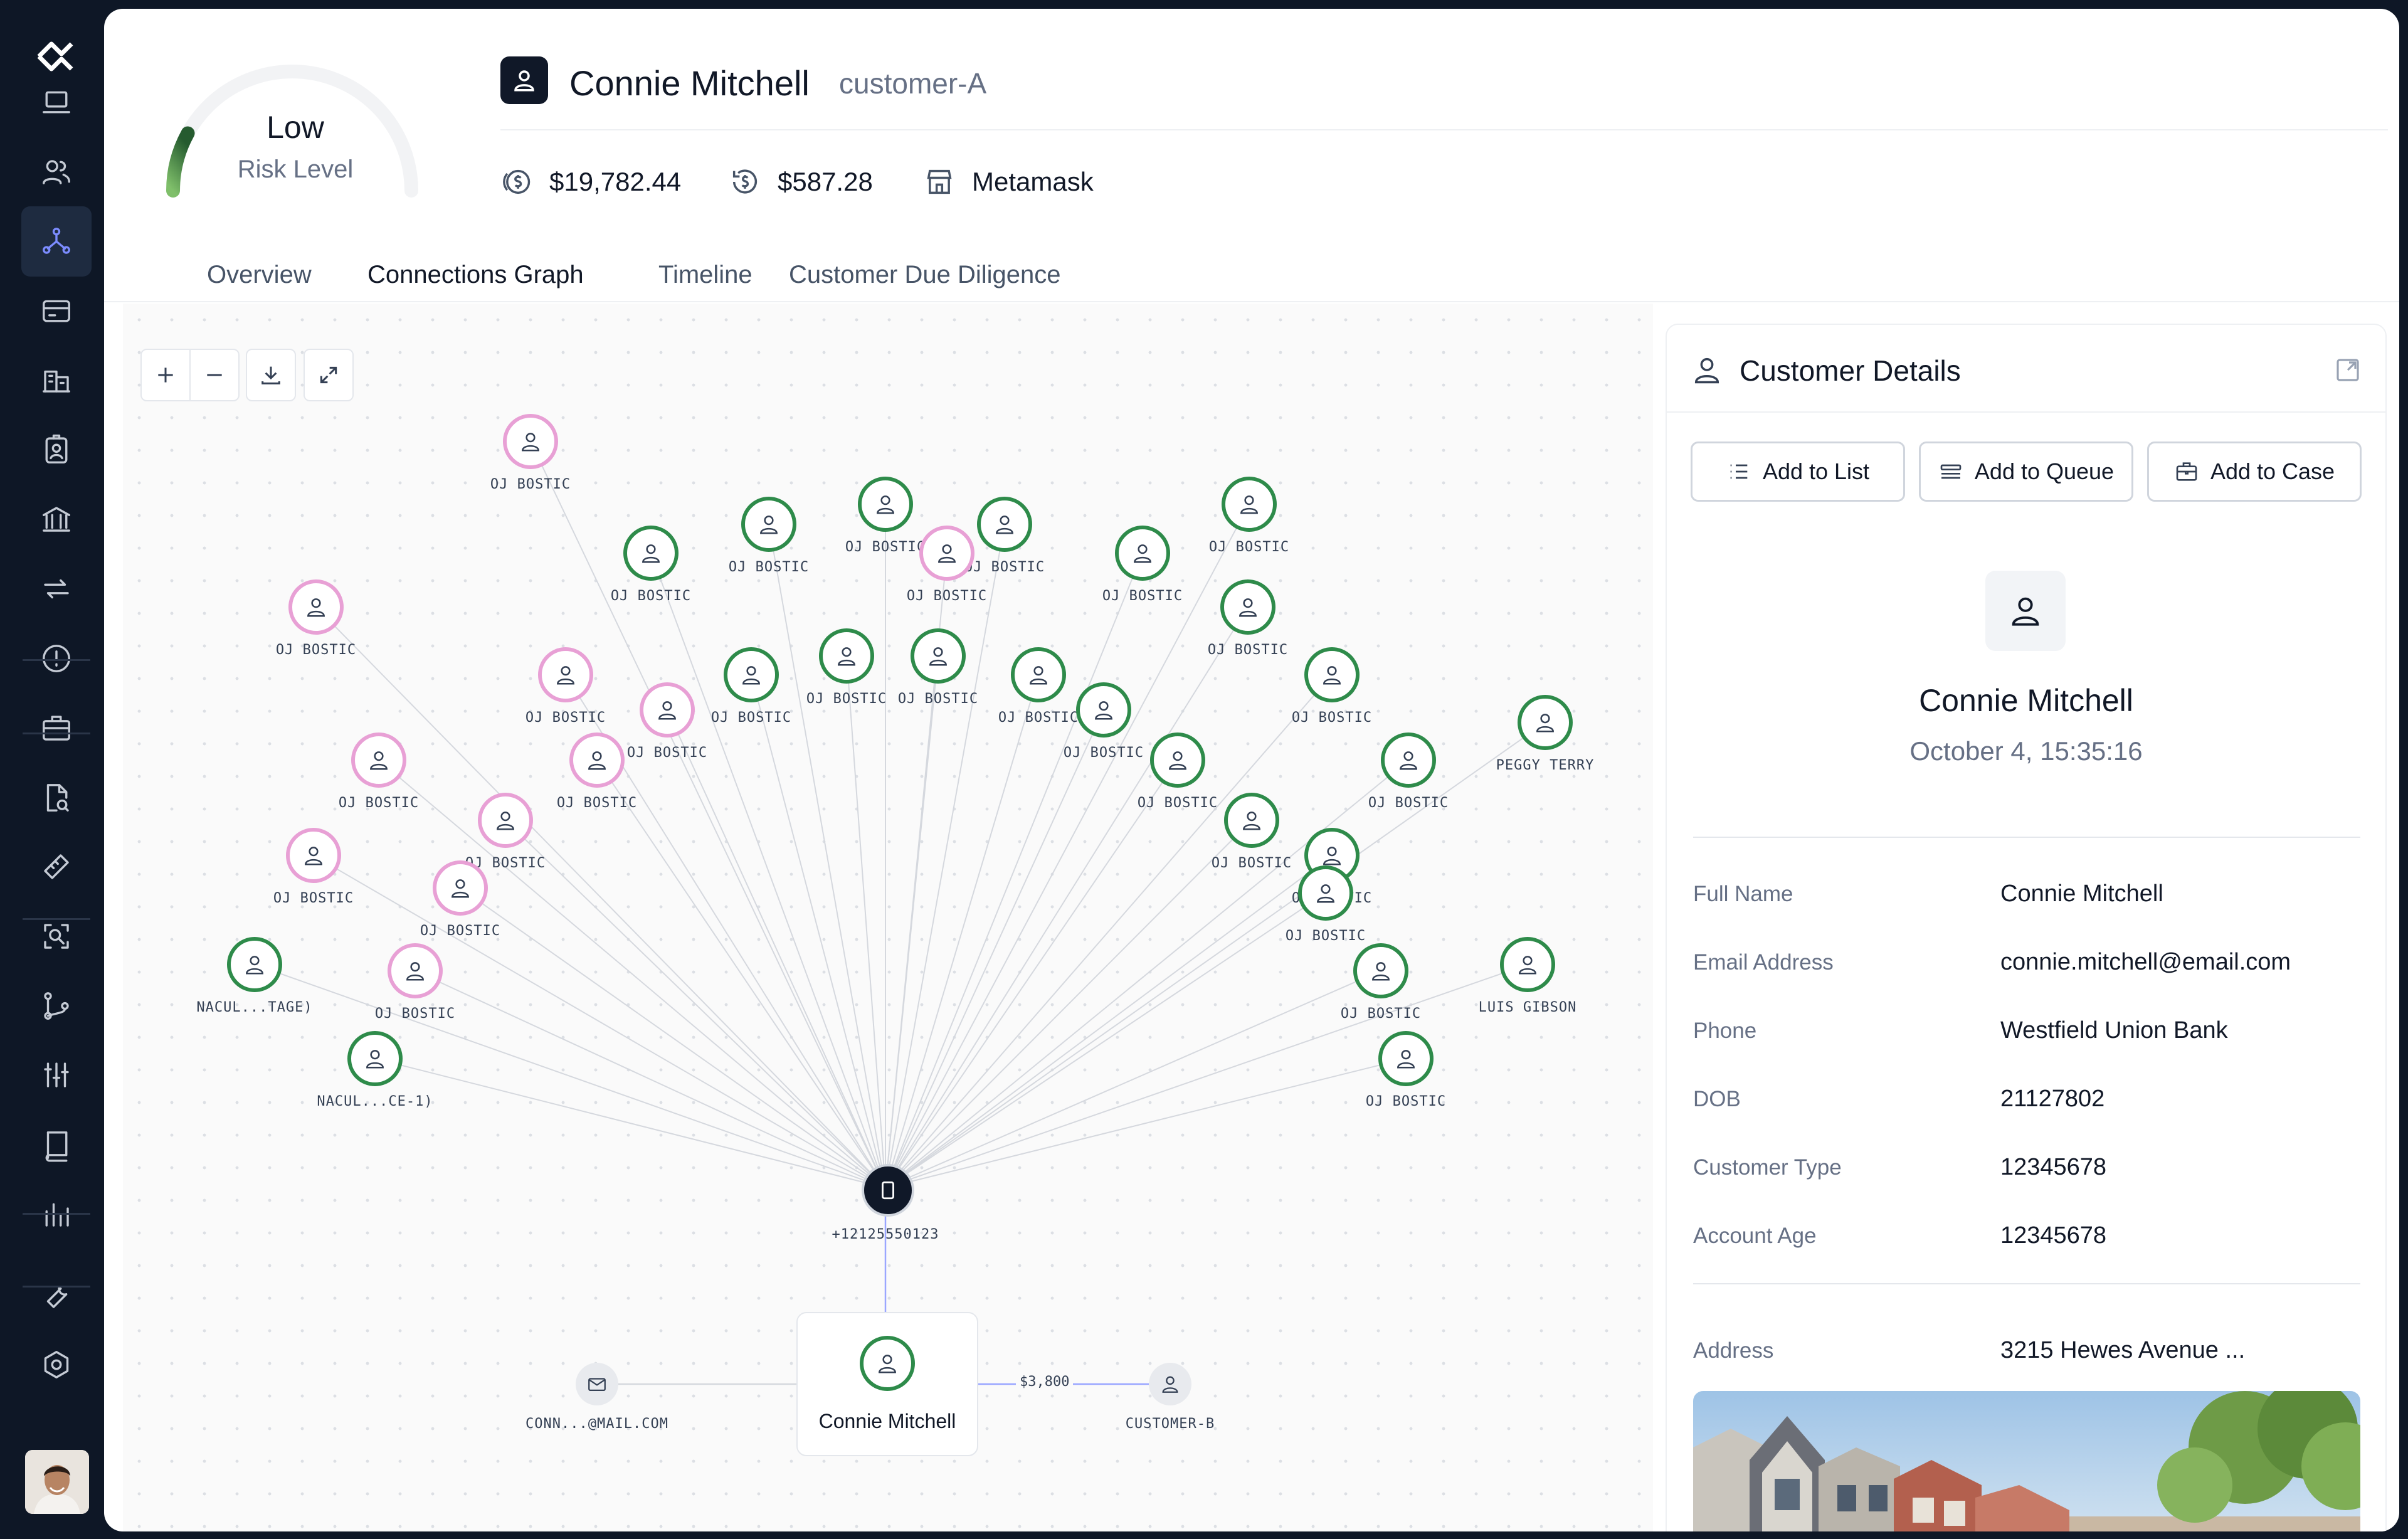 Image resolution: width=2408 pixels, height=1539 pixels. I want to click on sidebar-item-graph, so click(56, 241).